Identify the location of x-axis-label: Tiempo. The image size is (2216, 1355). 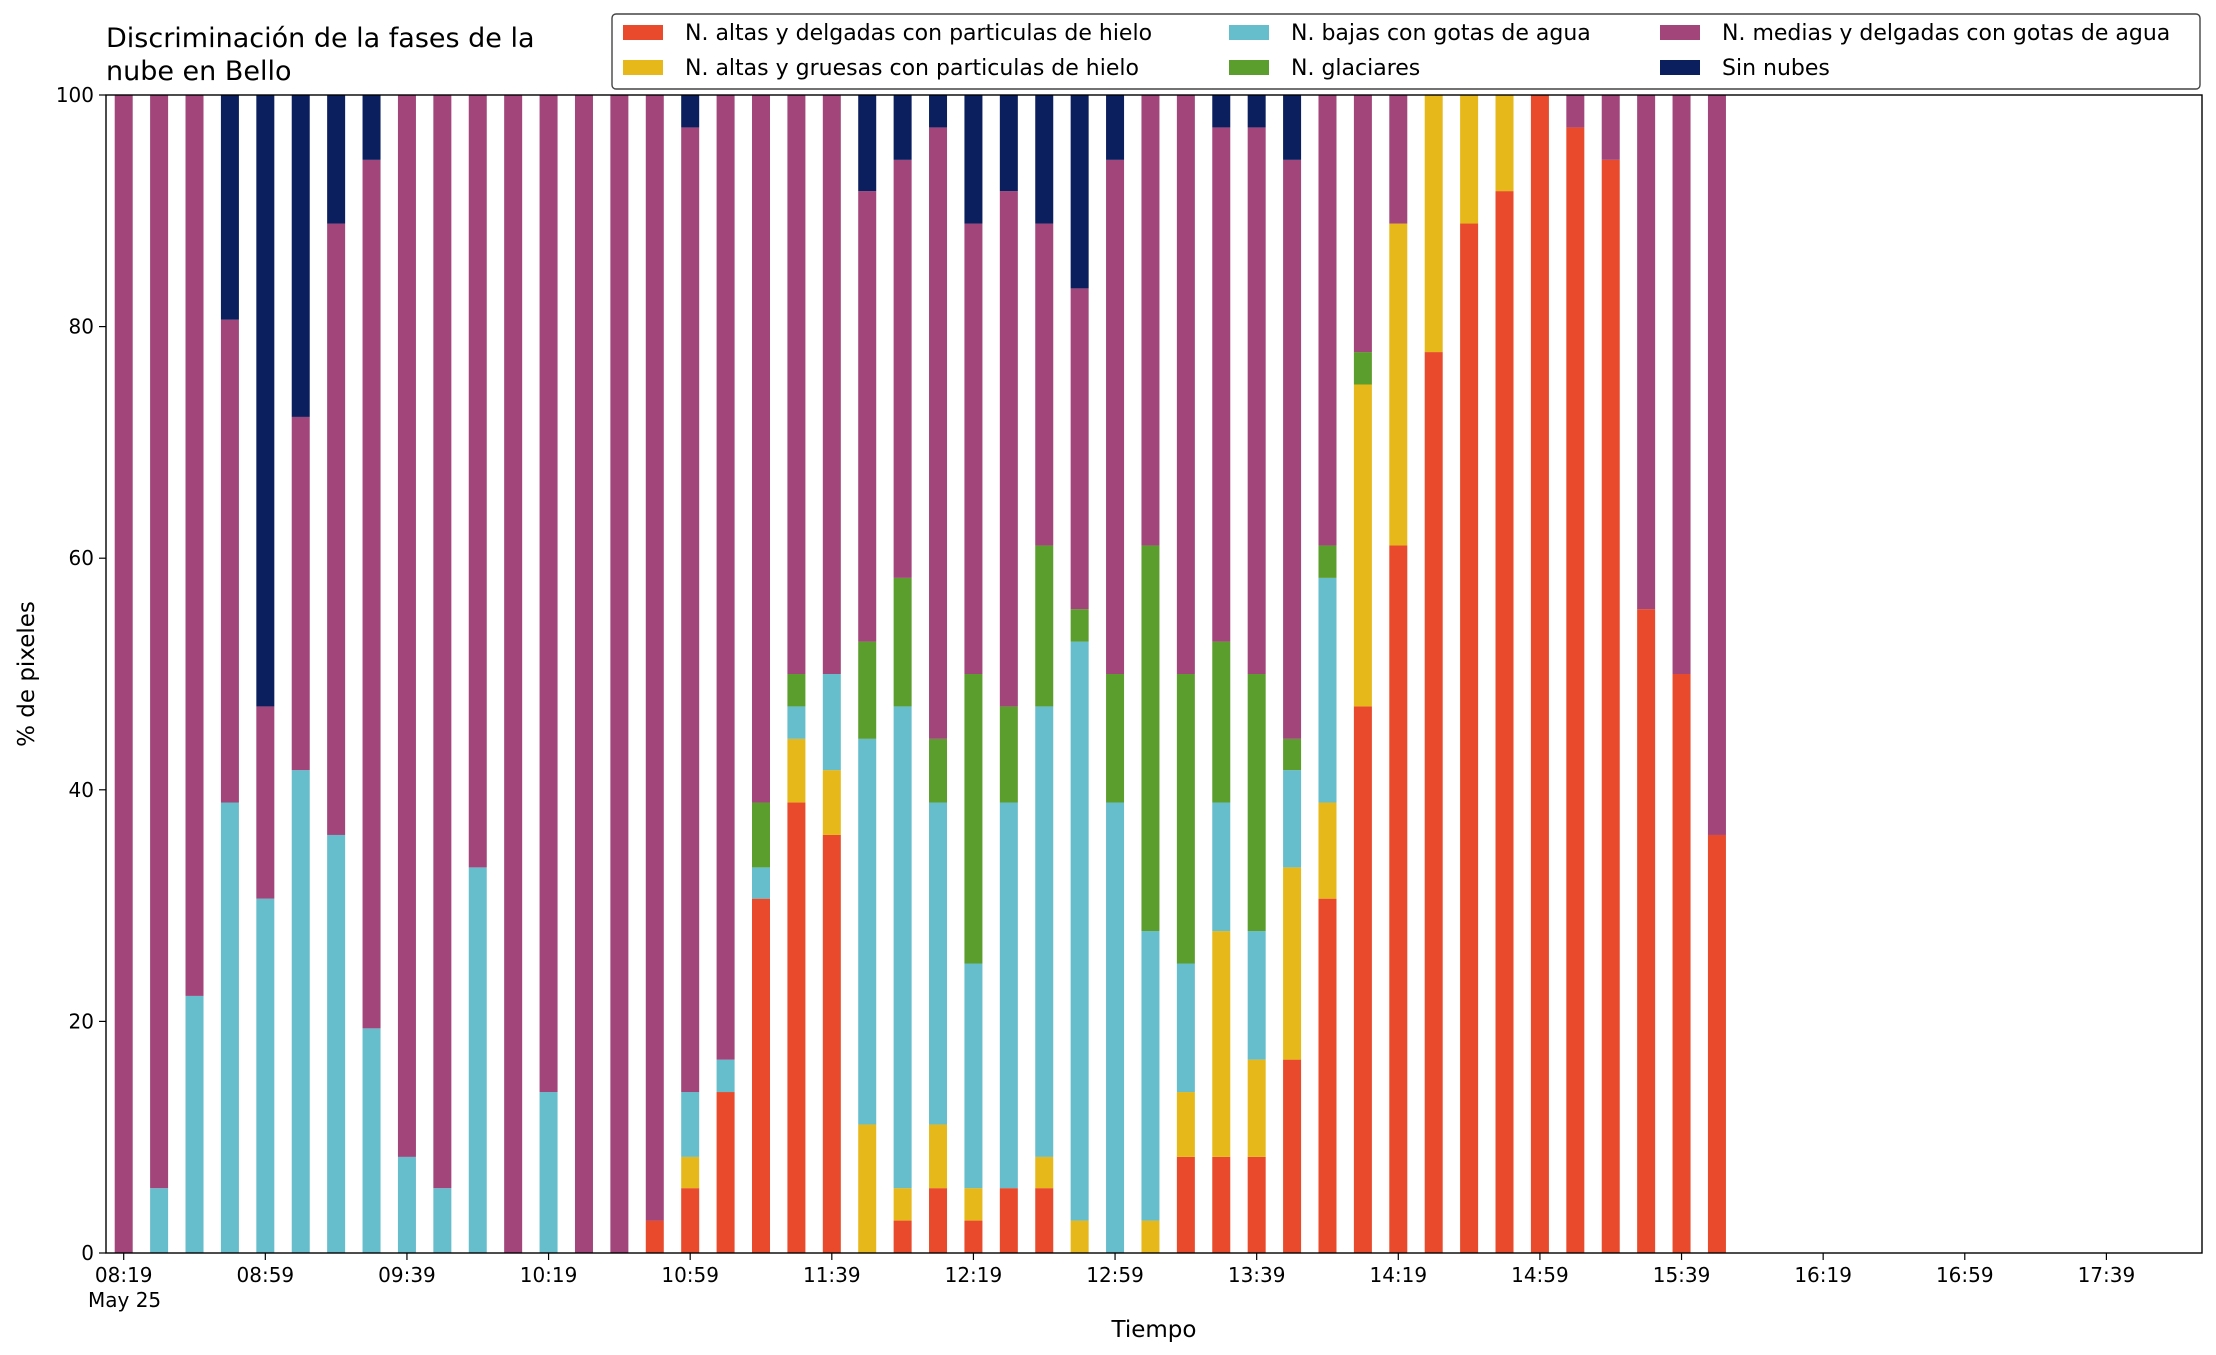
(1154, 1330).